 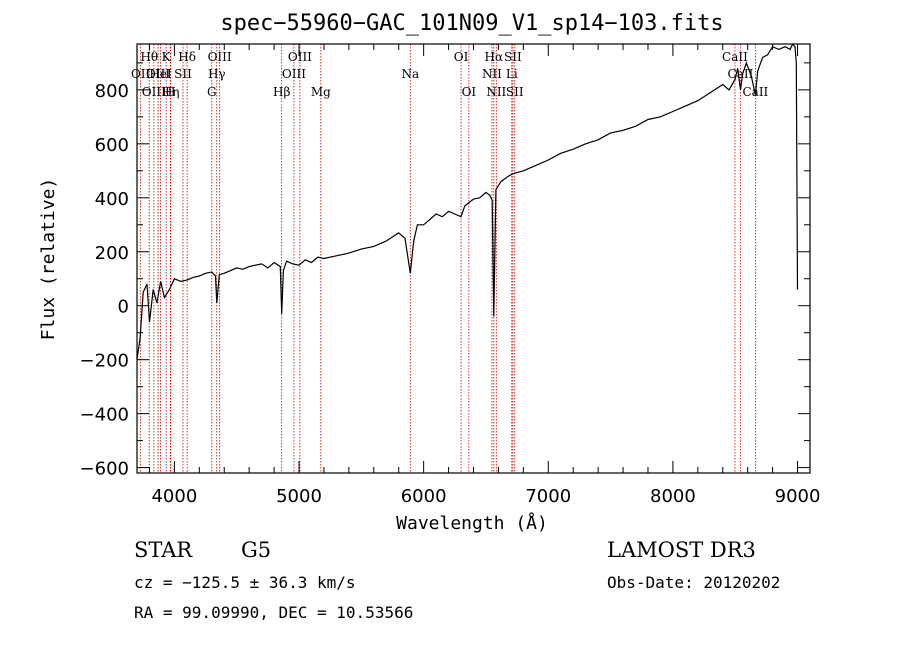 What do you see at coordinates (494, 57) in the screenshot?
I see `marker-label: Hα` at bounding box center [494, 57].